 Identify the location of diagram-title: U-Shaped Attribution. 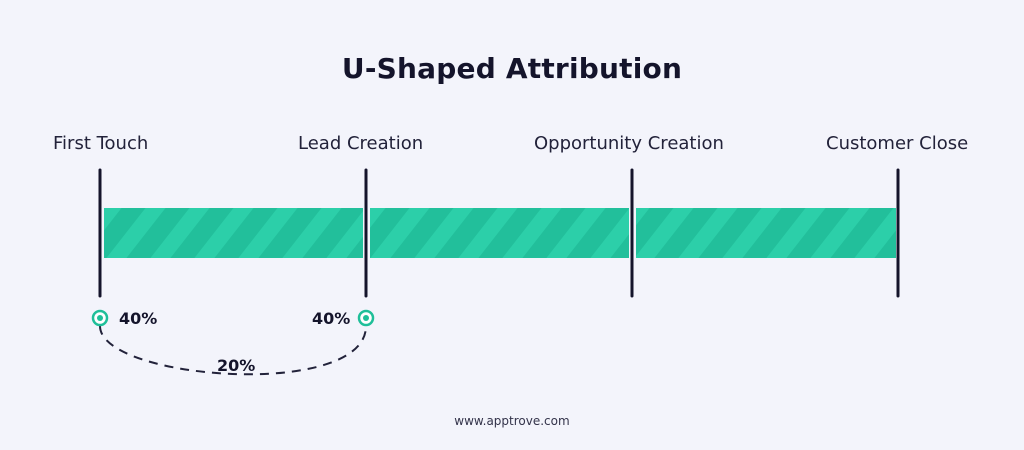
(512, 68).